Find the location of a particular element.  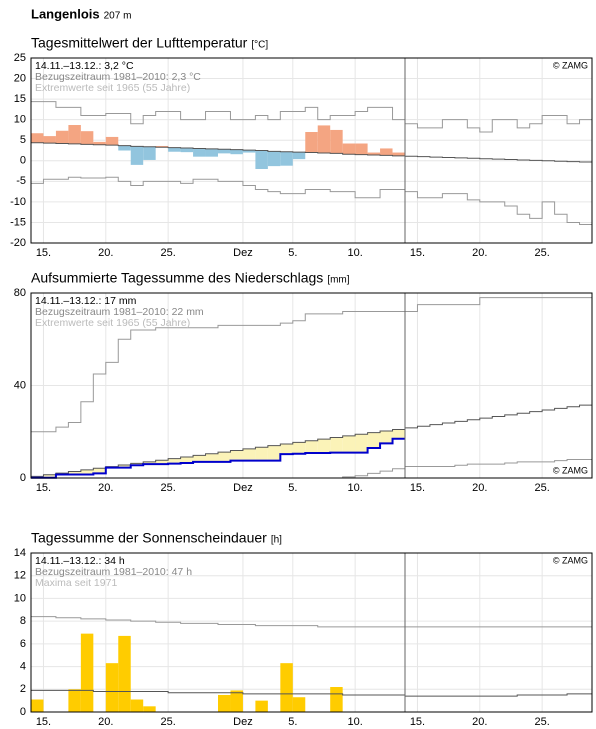

y-tick-label: 20 is located at coordinates (20, 78).